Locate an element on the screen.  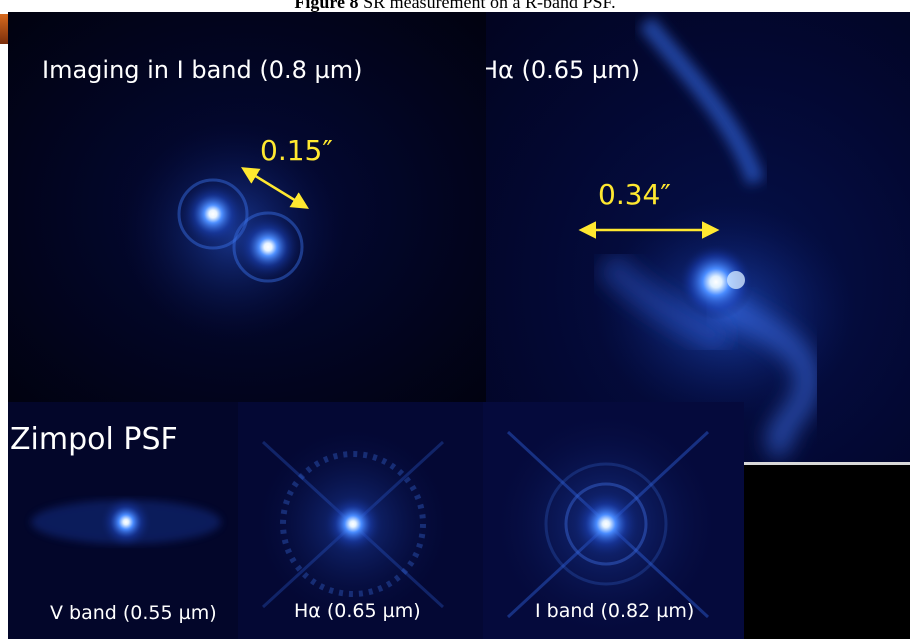
psf-halpha-ring is located at coordinates (353, 524).